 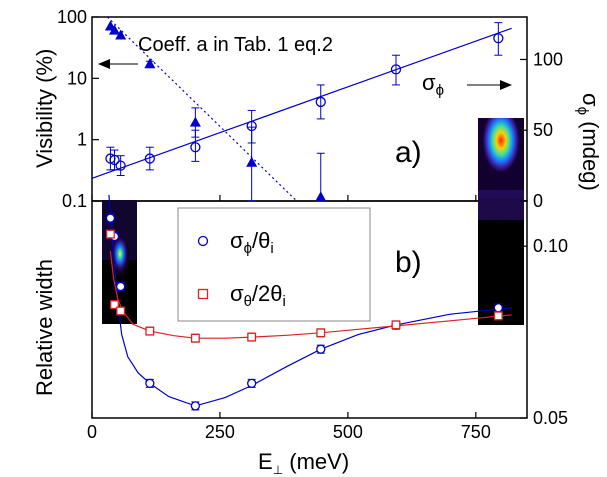 I want to click on beam-image-low-energy, so click(x=119, y=262).